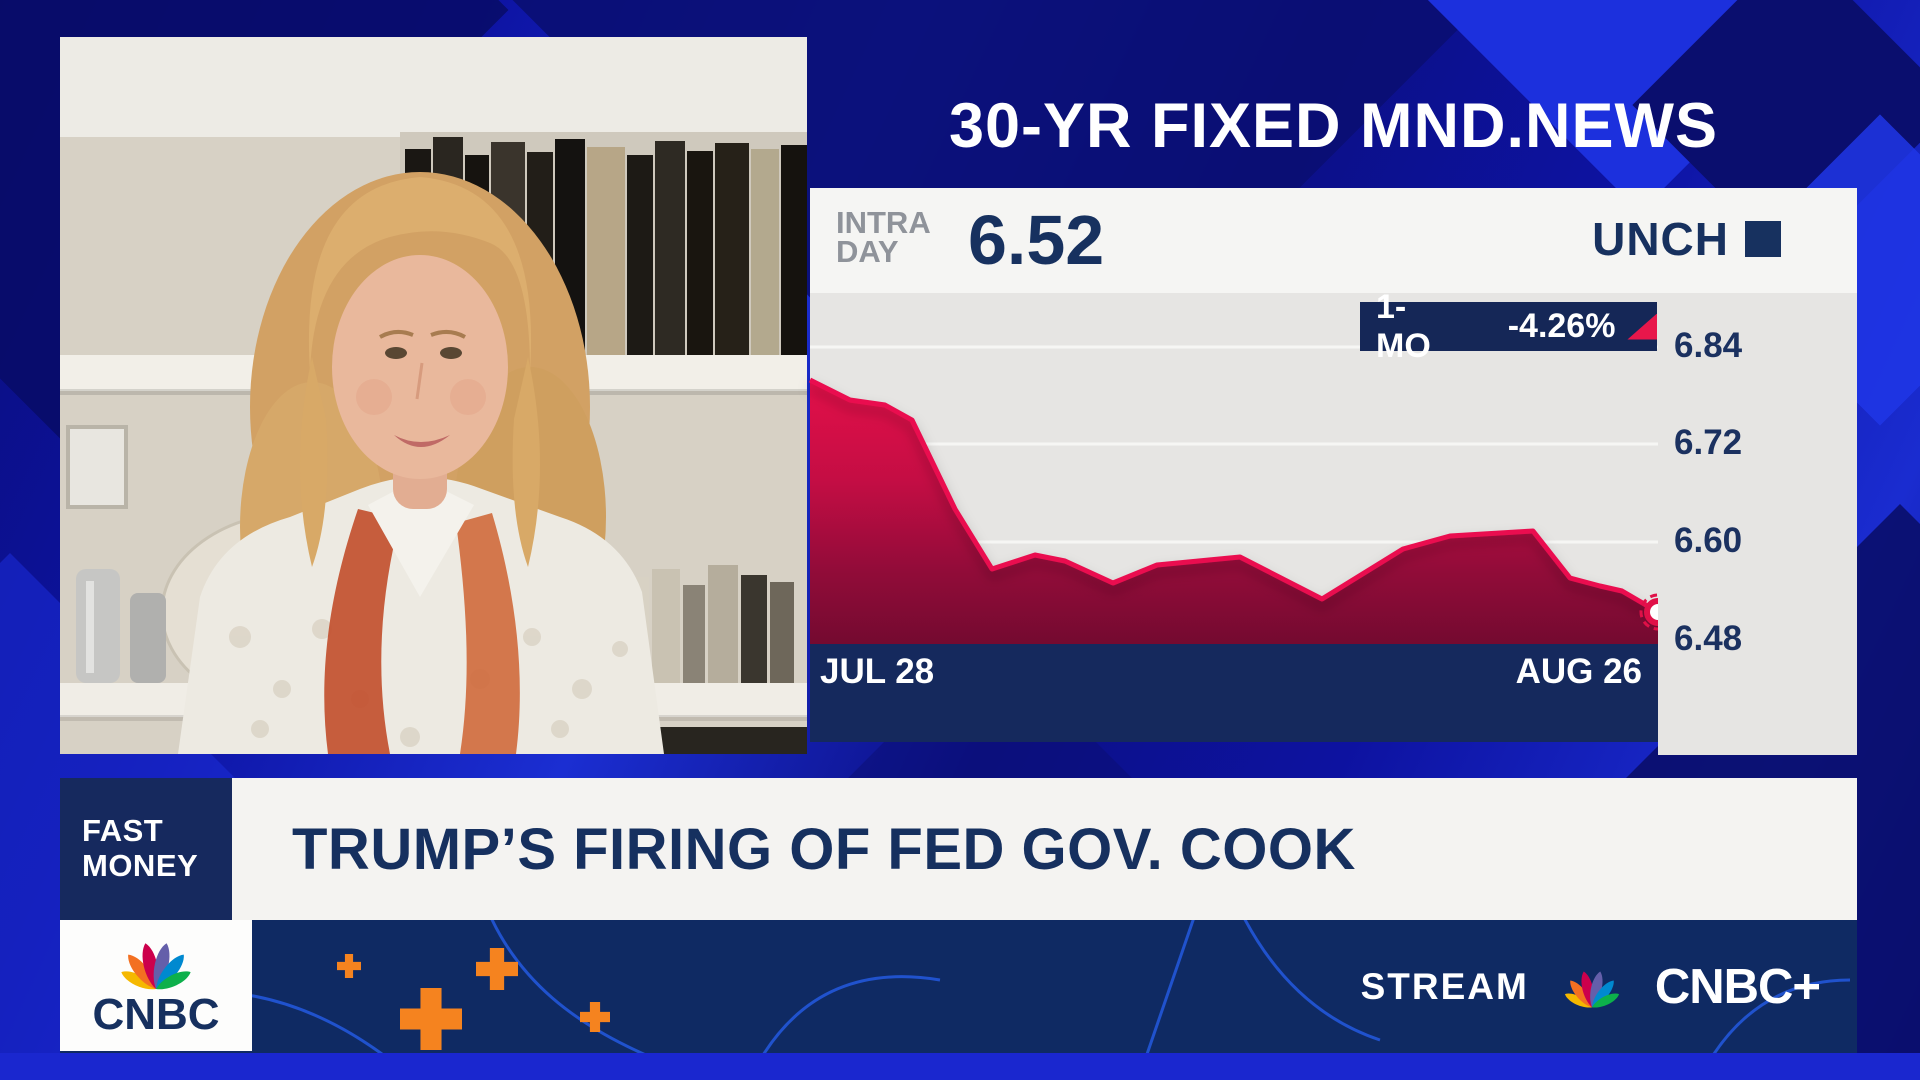  Describe the element at coordinates (867, 252) in the screenshot. I see `intraday-label-line2: DAY` at that location.